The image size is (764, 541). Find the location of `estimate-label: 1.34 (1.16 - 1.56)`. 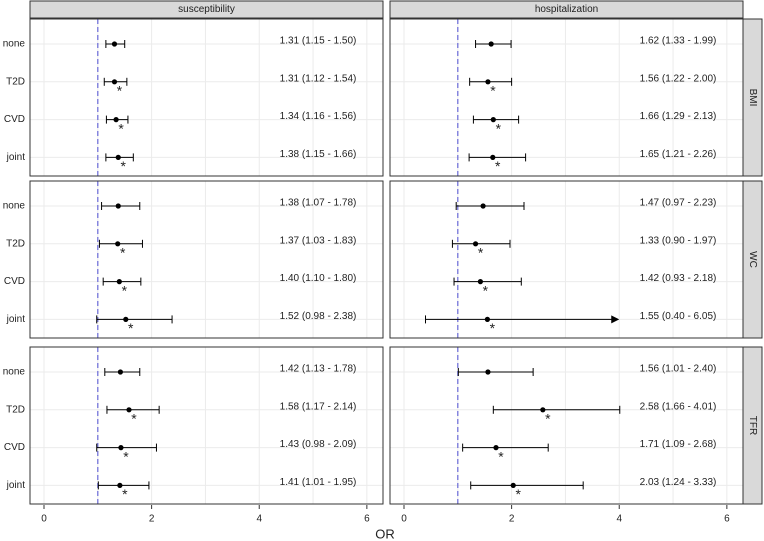

estimate-label: 1.34 (1.16 - 1.56) is located at coordinates (318, 116).